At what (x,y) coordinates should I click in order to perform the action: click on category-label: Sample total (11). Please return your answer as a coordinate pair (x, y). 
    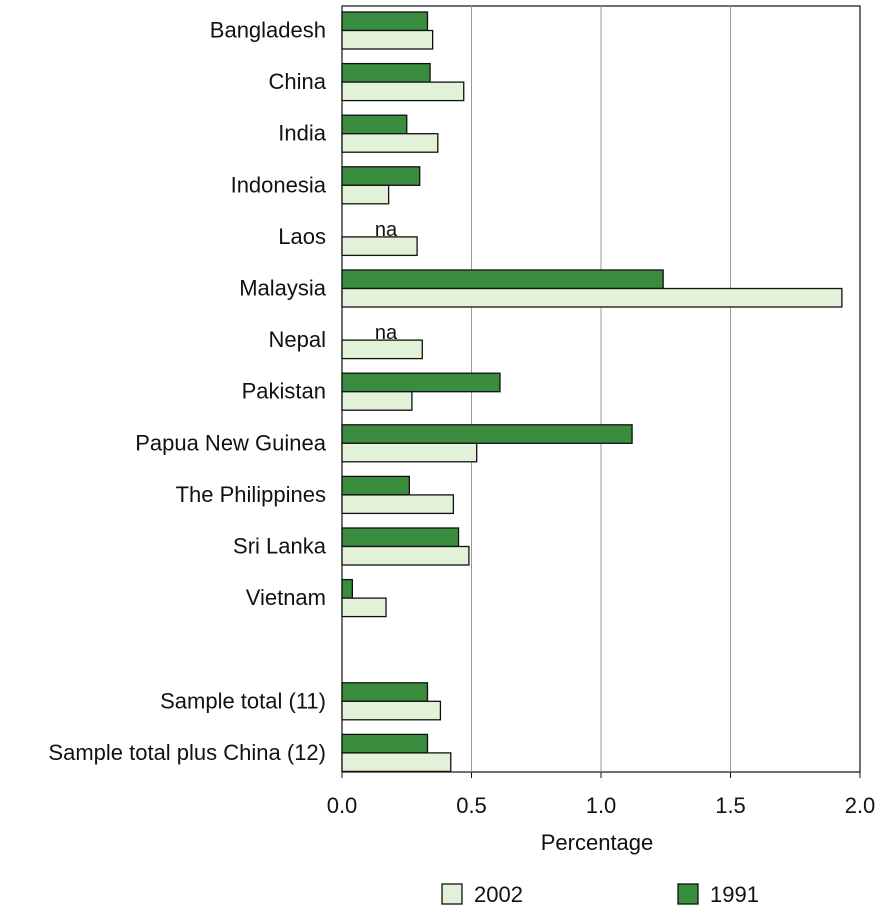
    Looking at the image, I should click on (243, 700).